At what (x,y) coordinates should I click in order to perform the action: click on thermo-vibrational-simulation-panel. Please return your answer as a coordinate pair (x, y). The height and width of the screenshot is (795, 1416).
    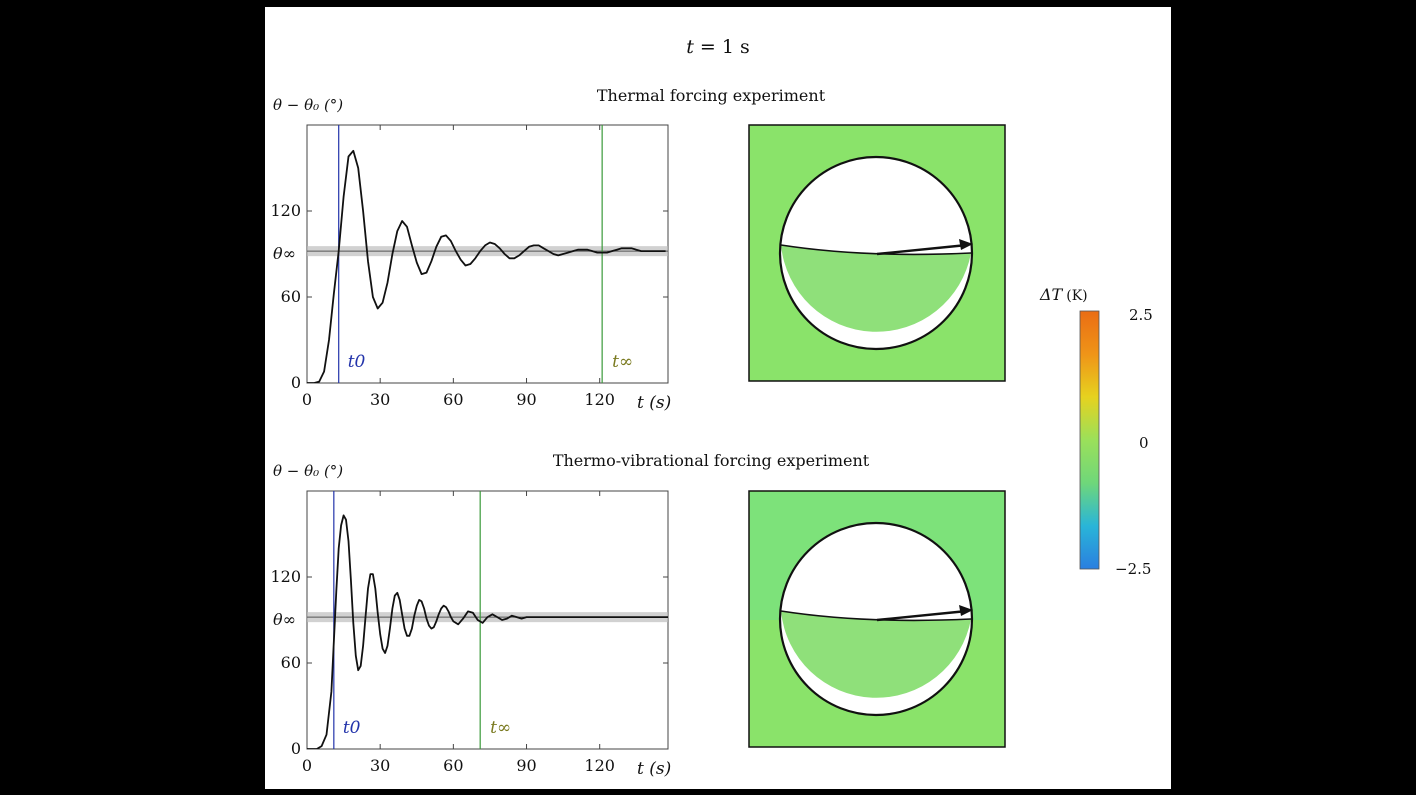
    Looking at the image, I should click on (877, 619).